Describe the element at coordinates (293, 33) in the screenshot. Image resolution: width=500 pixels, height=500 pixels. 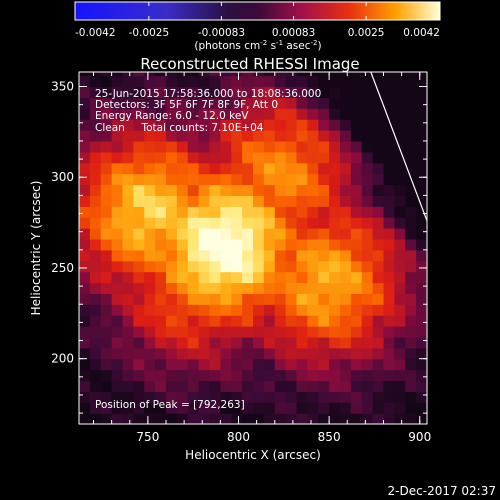
I see `colorbar-tick-label: 0.00083` at that location.